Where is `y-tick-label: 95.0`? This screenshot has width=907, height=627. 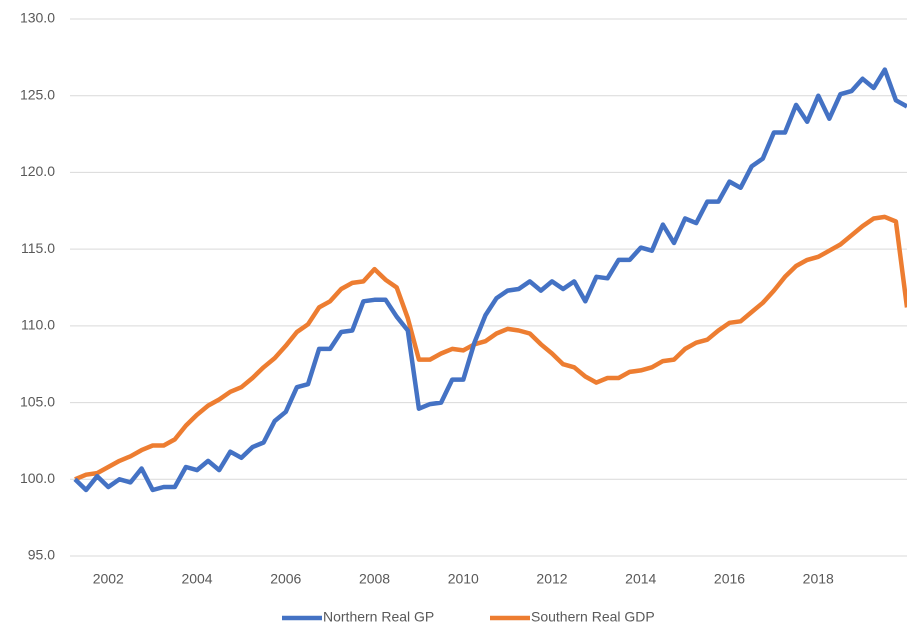
y-tick-label: 95.0 is located at coordinates (41, 555).